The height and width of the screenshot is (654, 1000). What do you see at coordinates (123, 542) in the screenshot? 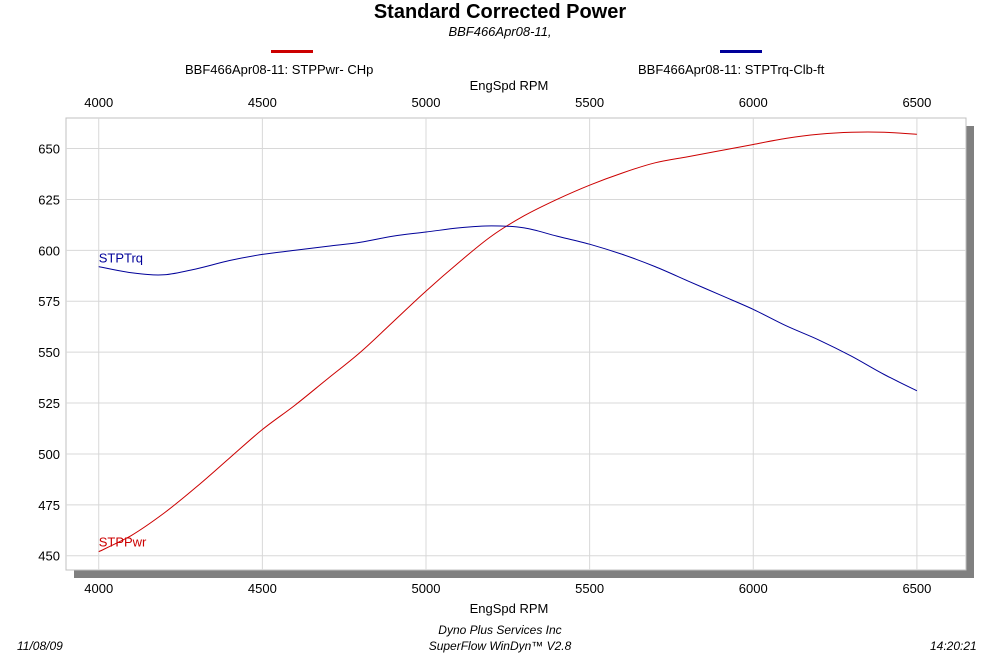
I see `series-label-stppwr: STPPwr` at bounding box center [123, 542].